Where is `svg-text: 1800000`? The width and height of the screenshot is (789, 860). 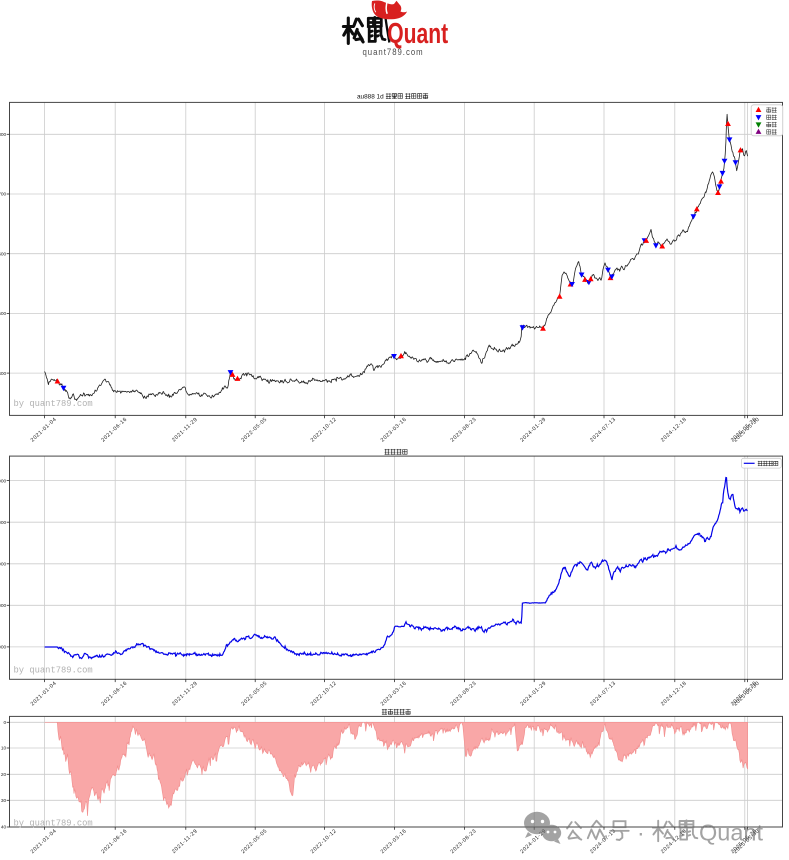 svg-text: 1800000 is located at coordinates (3, 481).